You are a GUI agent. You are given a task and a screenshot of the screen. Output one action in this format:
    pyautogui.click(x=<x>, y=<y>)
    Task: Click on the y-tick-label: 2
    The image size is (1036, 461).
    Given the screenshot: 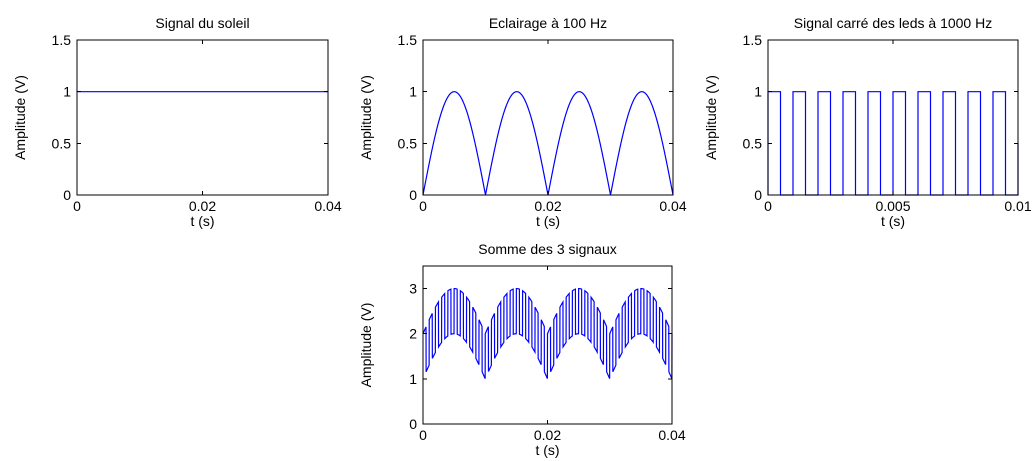 What is the action you would take?
    pyautogui.click(x=413, y=334)
    